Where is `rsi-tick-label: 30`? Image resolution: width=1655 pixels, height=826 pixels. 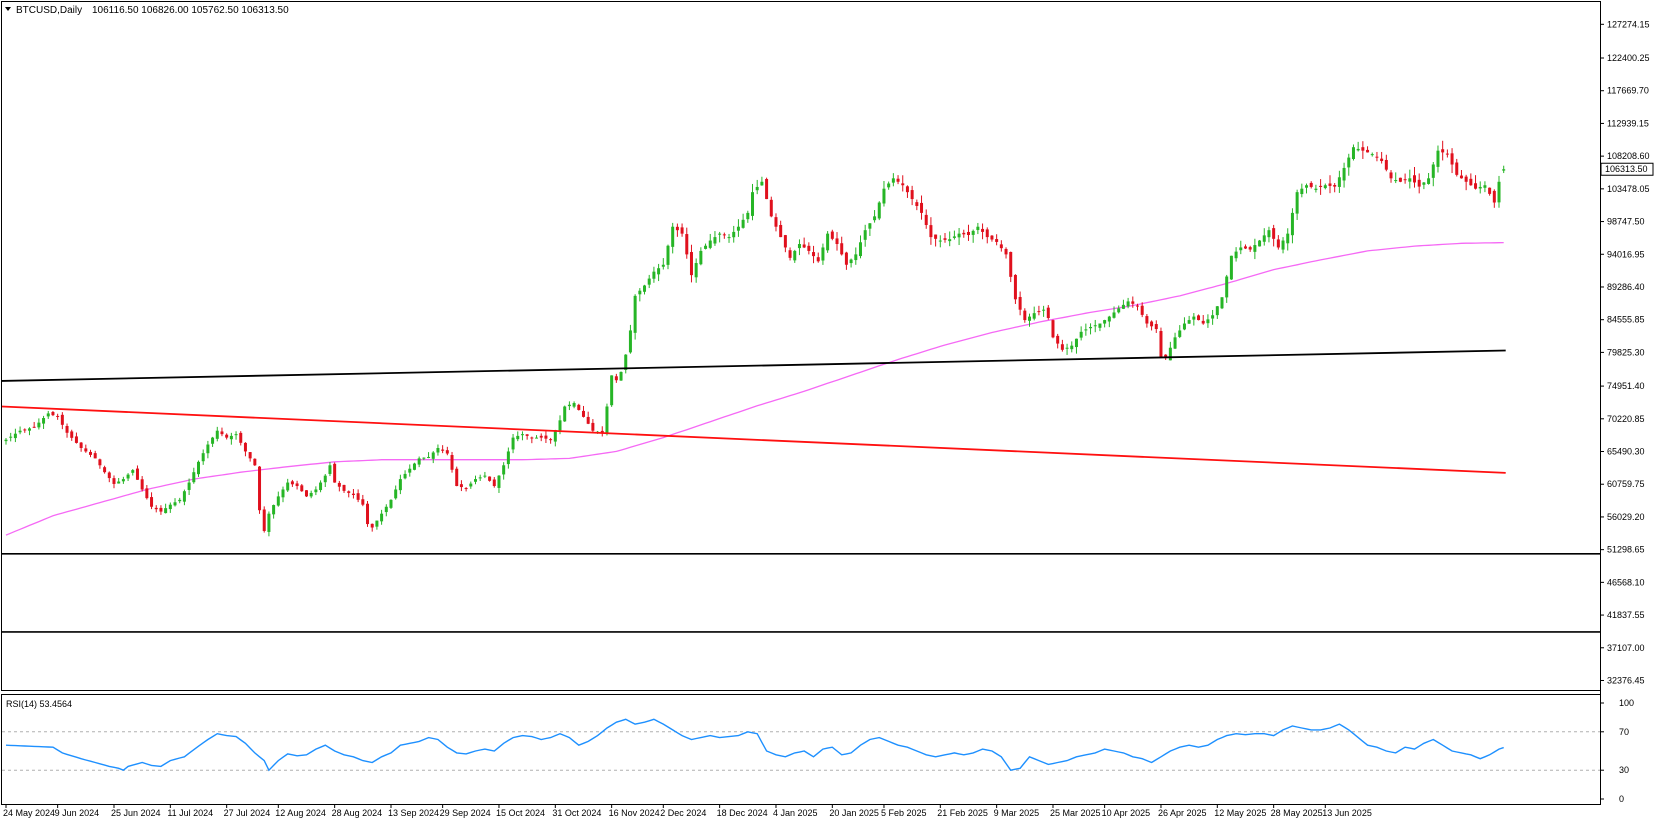
rsi-tick-label: 30 is located at coordinates (1624, 770).